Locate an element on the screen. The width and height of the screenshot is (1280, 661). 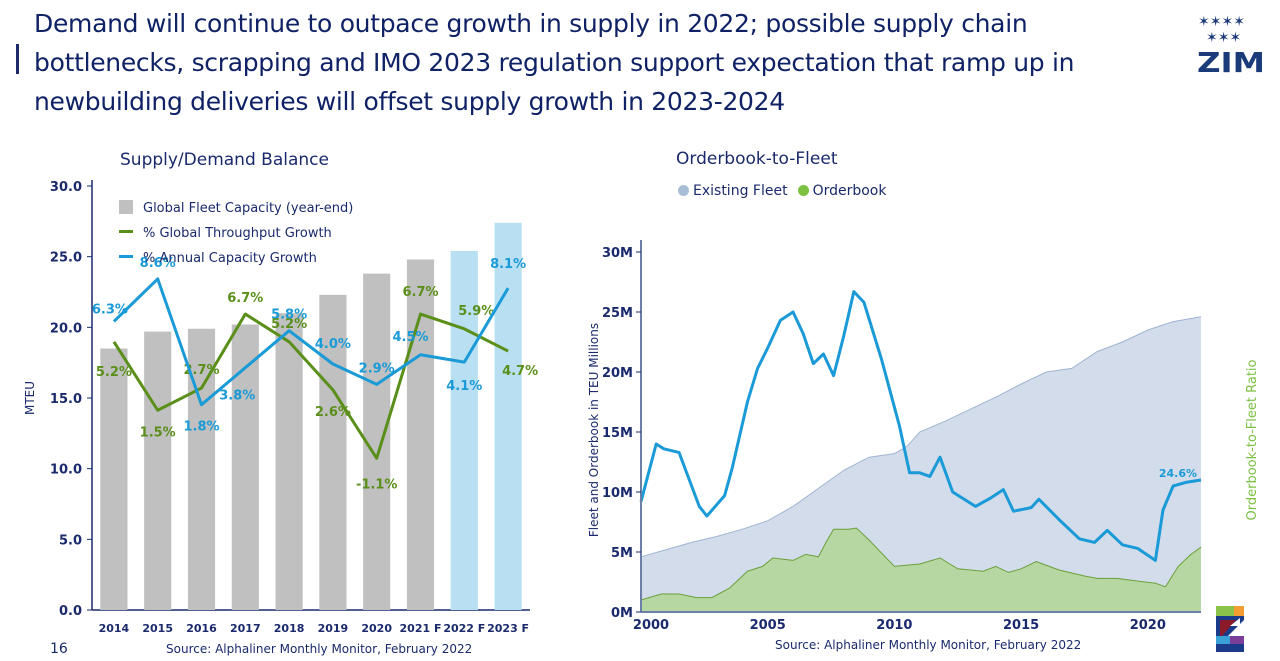
throughput-data-label: 4.7% is located at coordinates (520, 371).